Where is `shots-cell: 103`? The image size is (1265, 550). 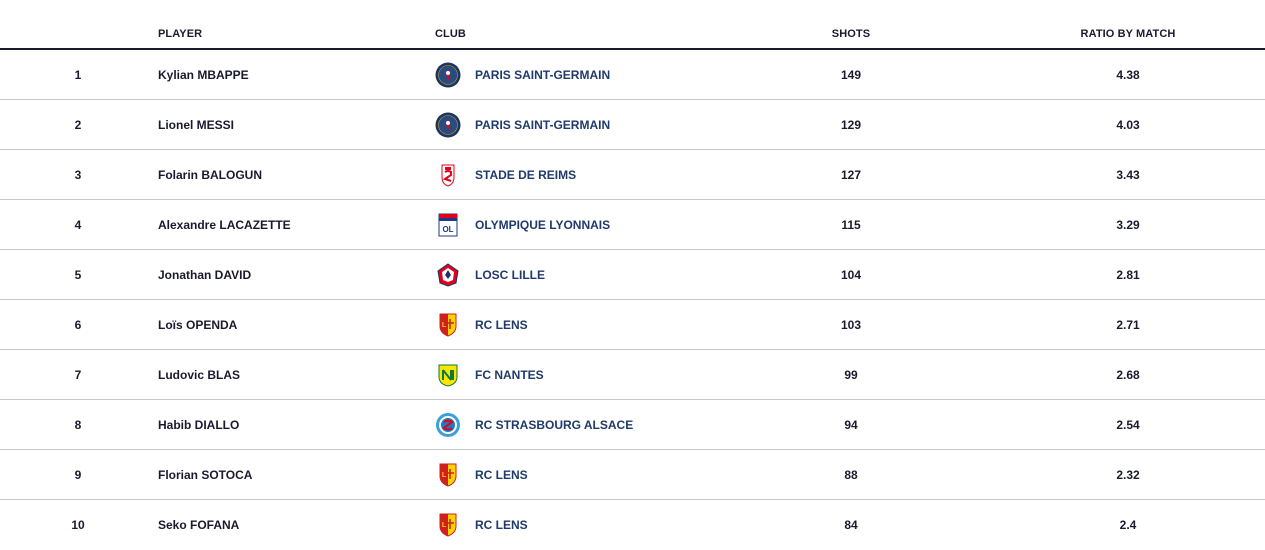 shots-cell: 103 is located at coordinates (851, 325).